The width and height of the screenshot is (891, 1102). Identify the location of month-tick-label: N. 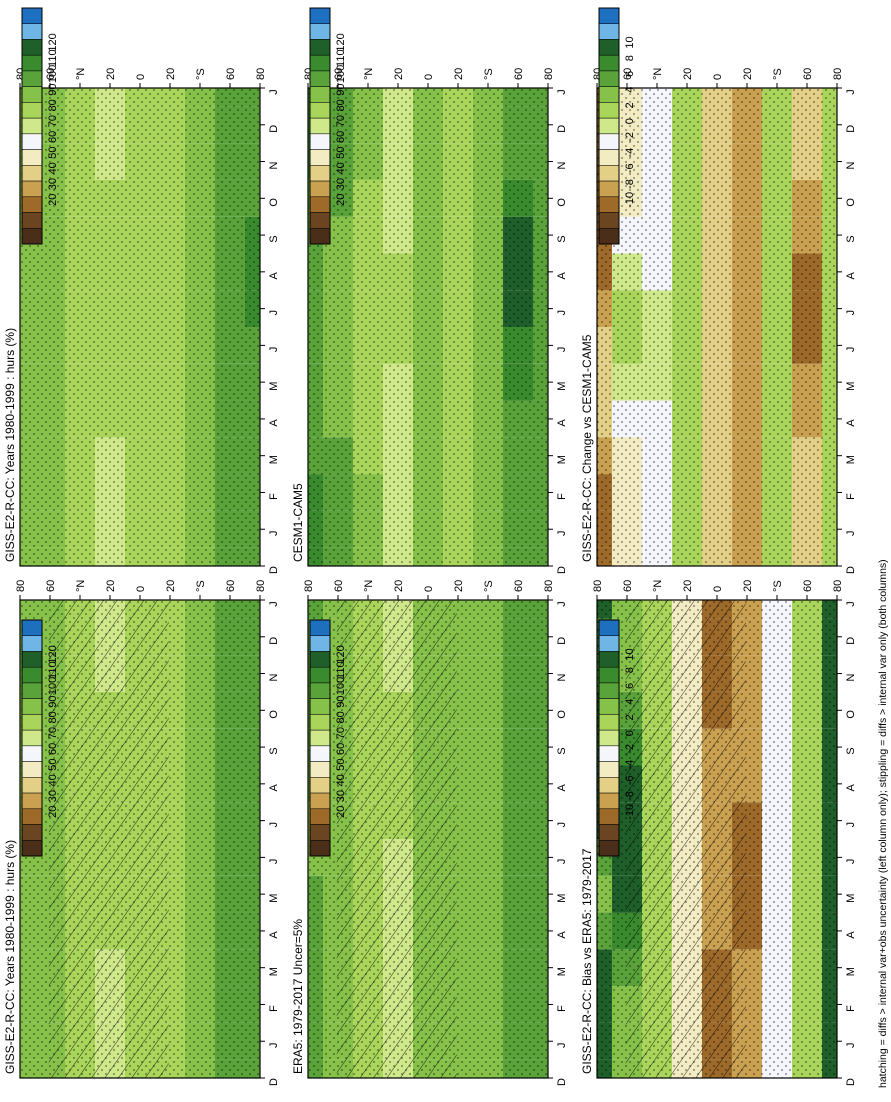
(851, 678).